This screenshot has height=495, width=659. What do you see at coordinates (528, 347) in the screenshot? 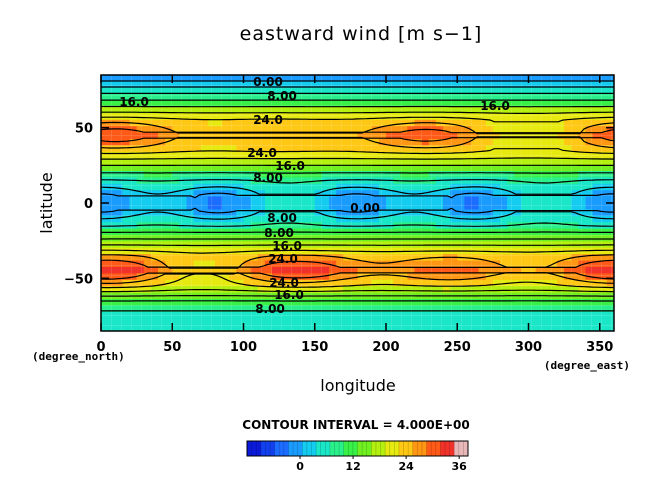
I see `x-tick-label: 300` at bounding box center [528, 347].